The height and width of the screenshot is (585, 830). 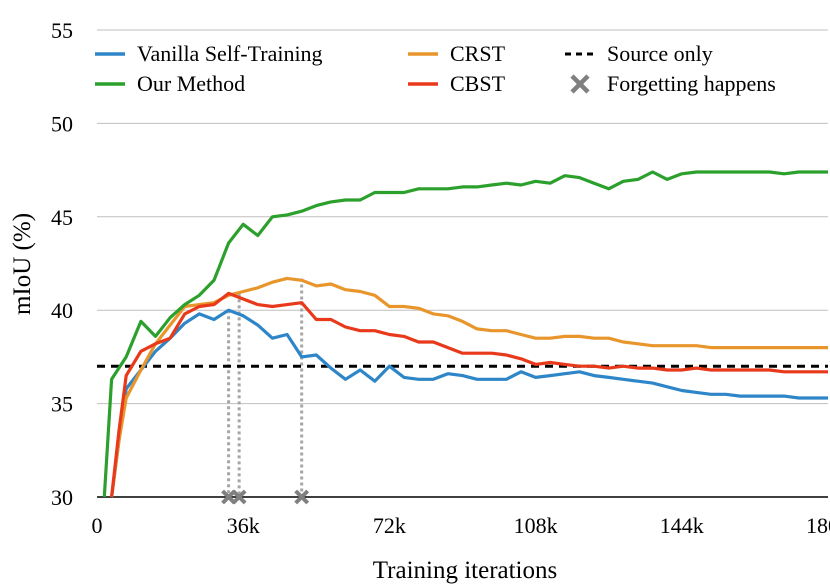 I want to click on y-tick-label: 30, so click(x=62, y=497).